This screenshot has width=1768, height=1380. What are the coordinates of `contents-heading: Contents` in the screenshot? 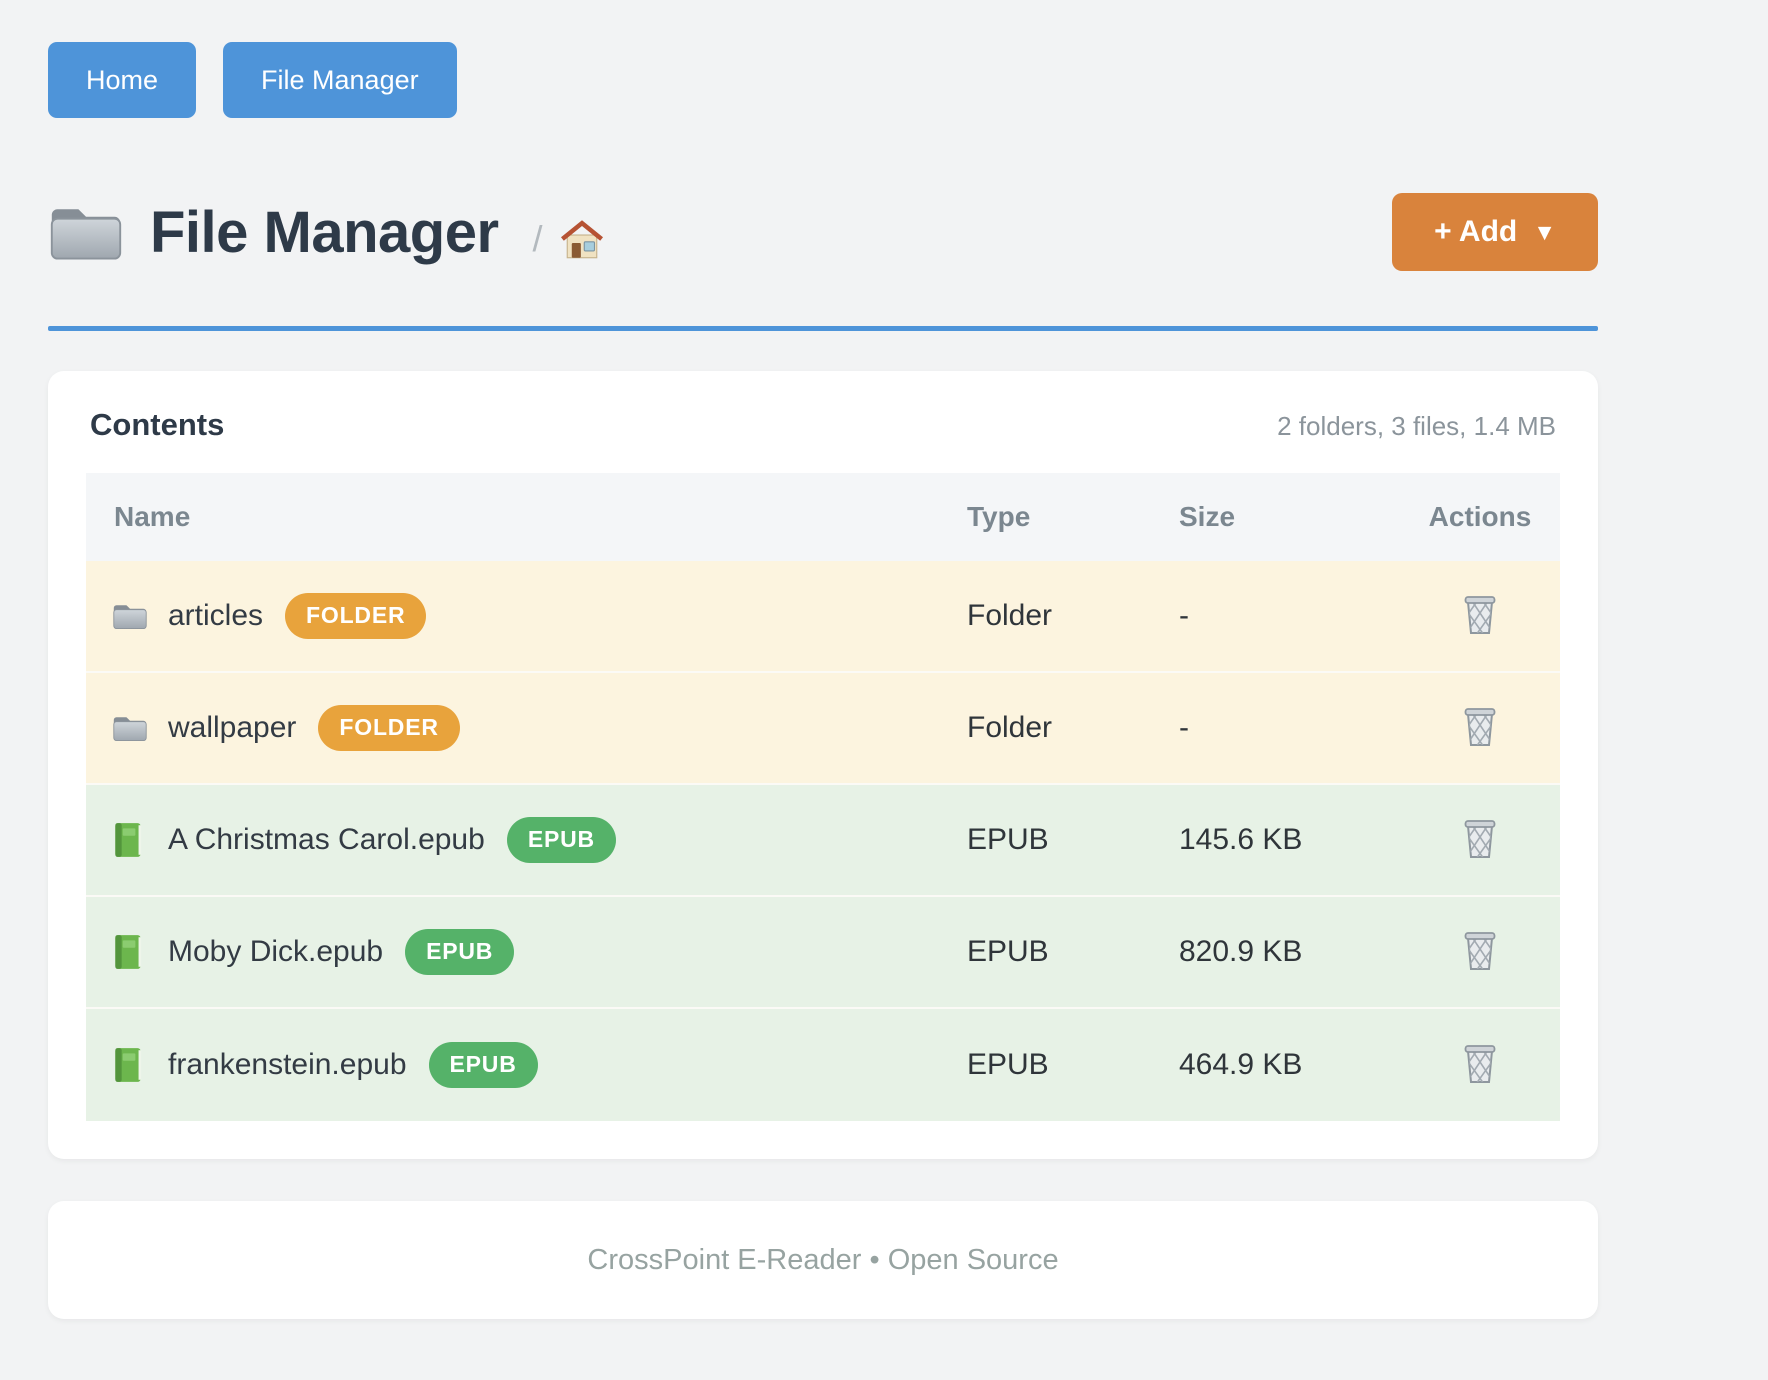 It's located at (157, 424).